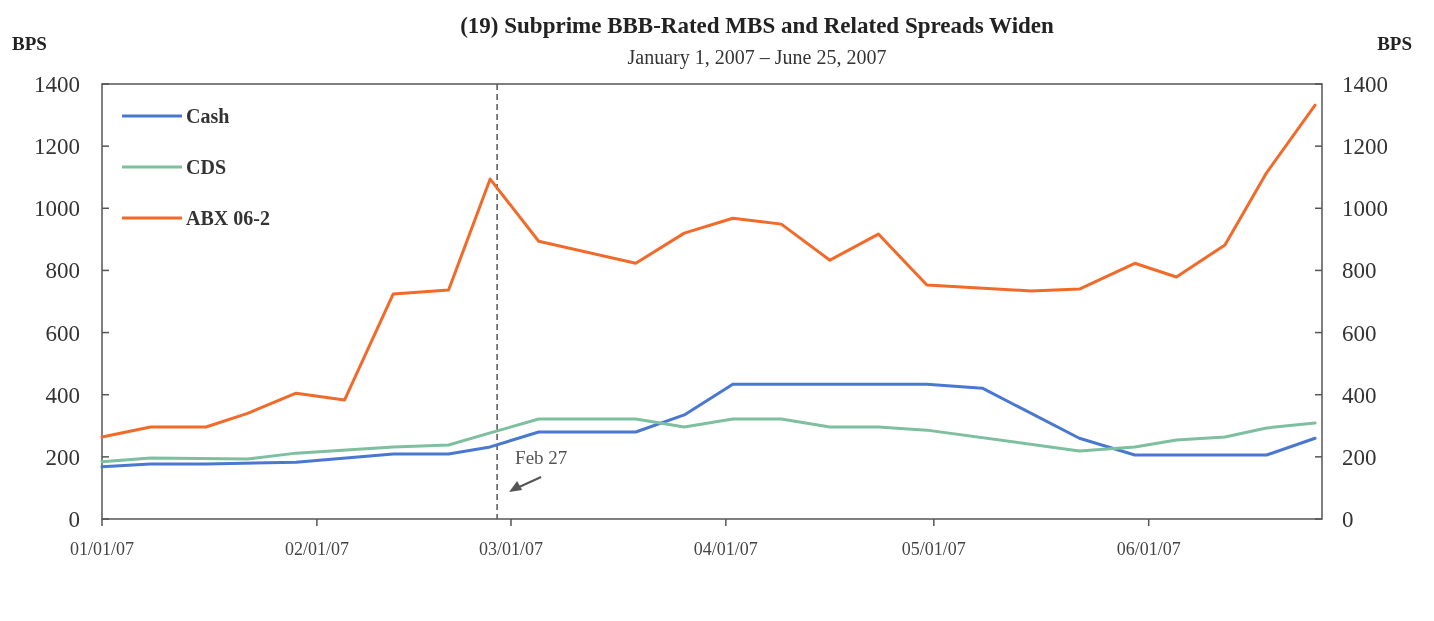 The height and width of the screenshot is (621, 1434). What do you see at coordinates (757, 57) in the screenshot?
I see `chart-subtitle: January 1, 2007 – June 25, 2007` at bounding box center [757, 57].